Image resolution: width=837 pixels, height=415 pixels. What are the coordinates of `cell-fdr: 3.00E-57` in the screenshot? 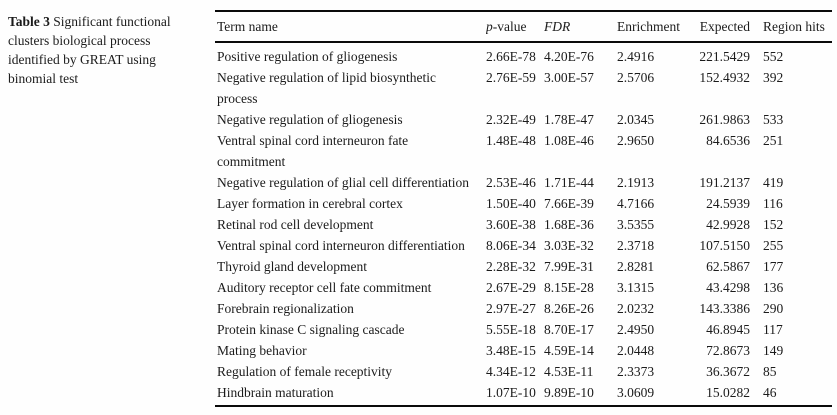 It's located at (569, 77).